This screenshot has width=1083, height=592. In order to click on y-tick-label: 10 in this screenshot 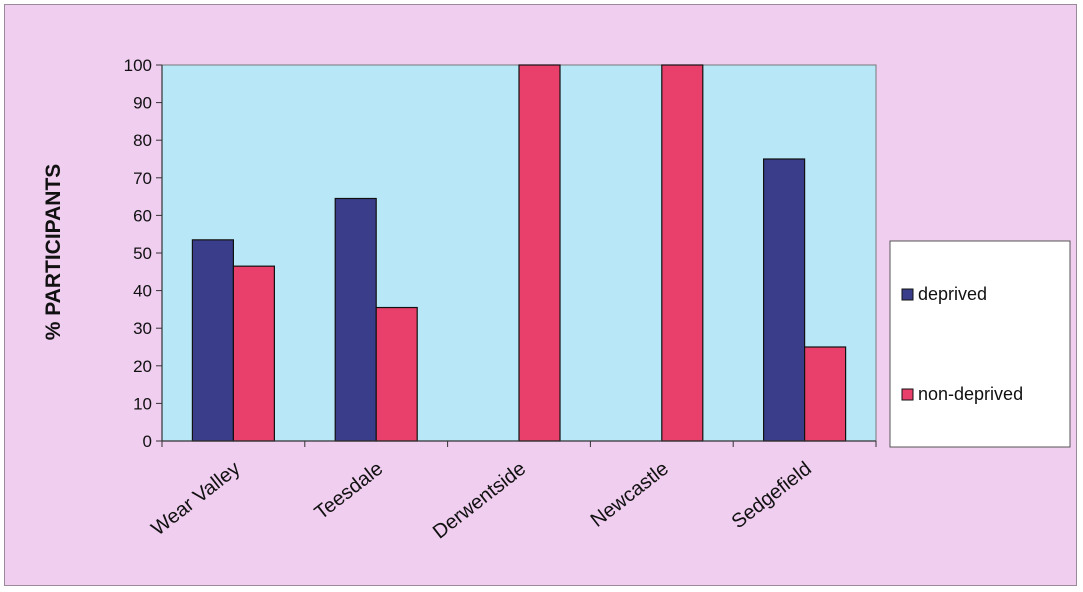, I will do `click(142, 403)`.